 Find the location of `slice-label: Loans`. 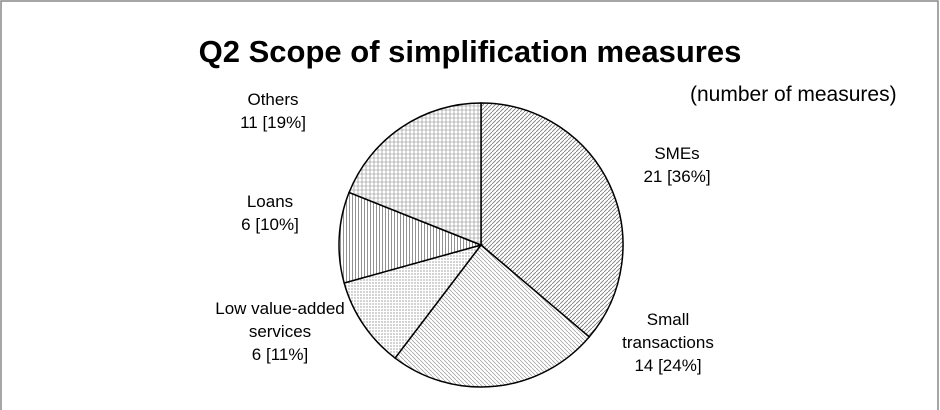

slice-label: Loans is located at coordinates (270, 201).